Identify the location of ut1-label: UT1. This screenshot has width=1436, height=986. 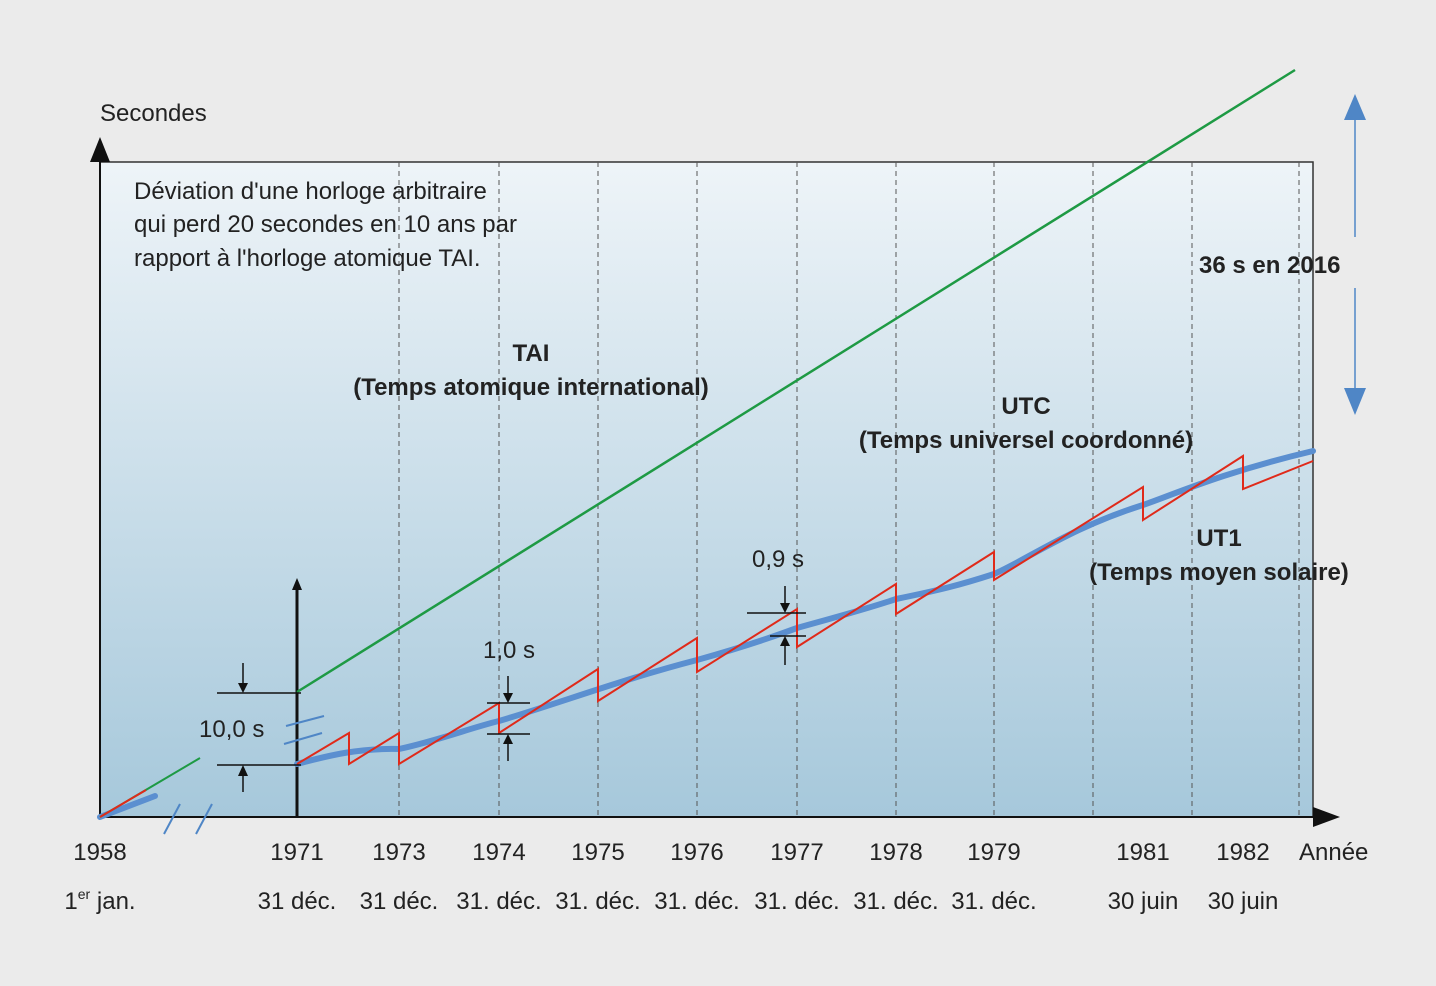
(1218, 538).